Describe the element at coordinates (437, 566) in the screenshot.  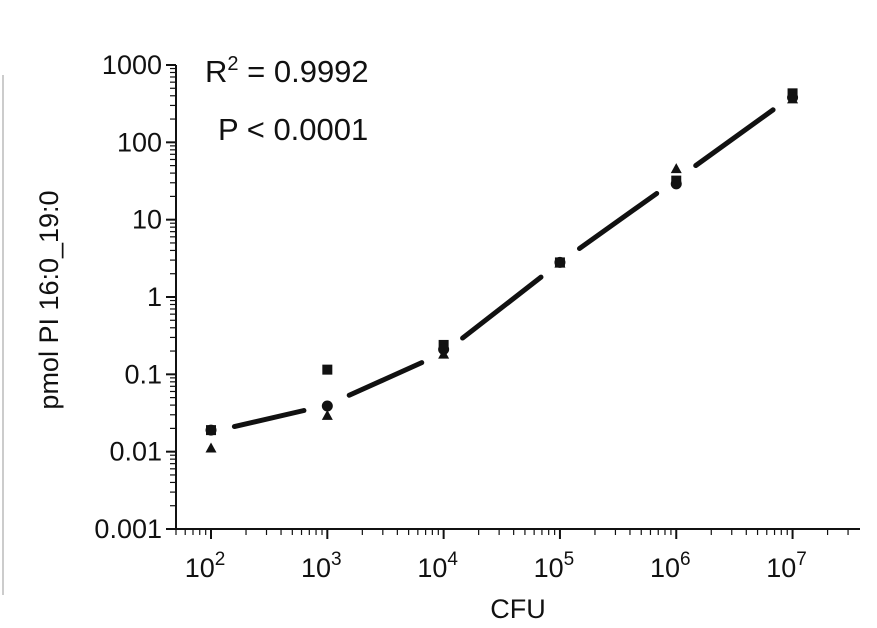
I see `x-tick-label: 10⁴` at that location.